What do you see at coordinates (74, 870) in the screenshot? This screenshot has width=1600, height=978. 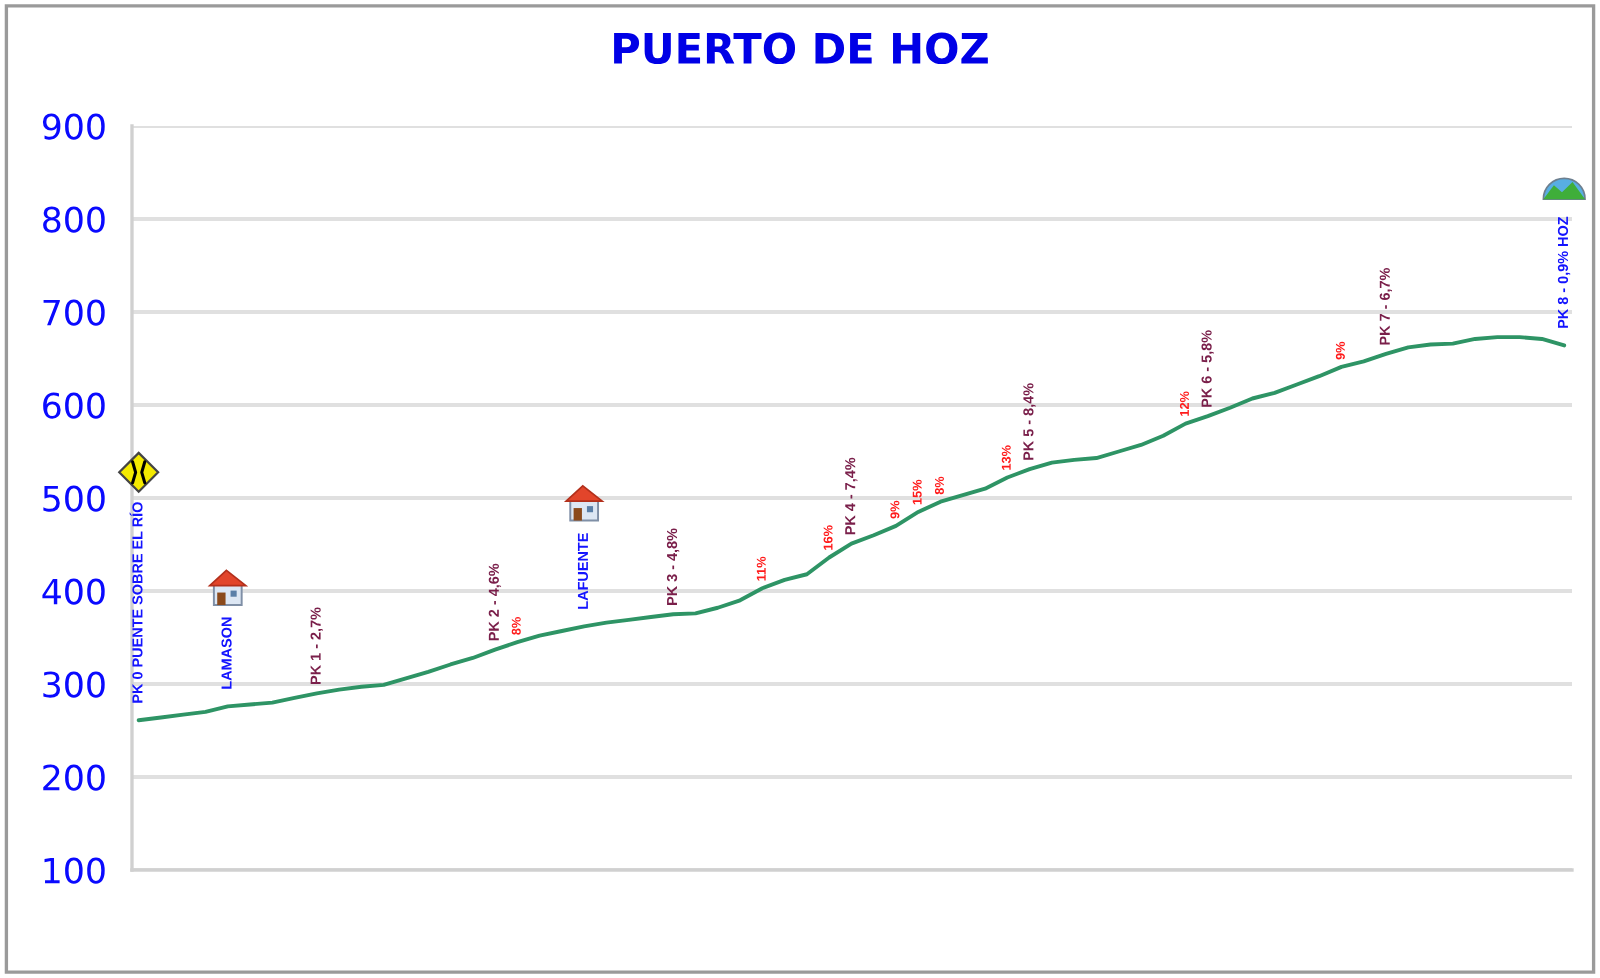 I see `y-tick-label: 100` at bounding box center [74, 870].